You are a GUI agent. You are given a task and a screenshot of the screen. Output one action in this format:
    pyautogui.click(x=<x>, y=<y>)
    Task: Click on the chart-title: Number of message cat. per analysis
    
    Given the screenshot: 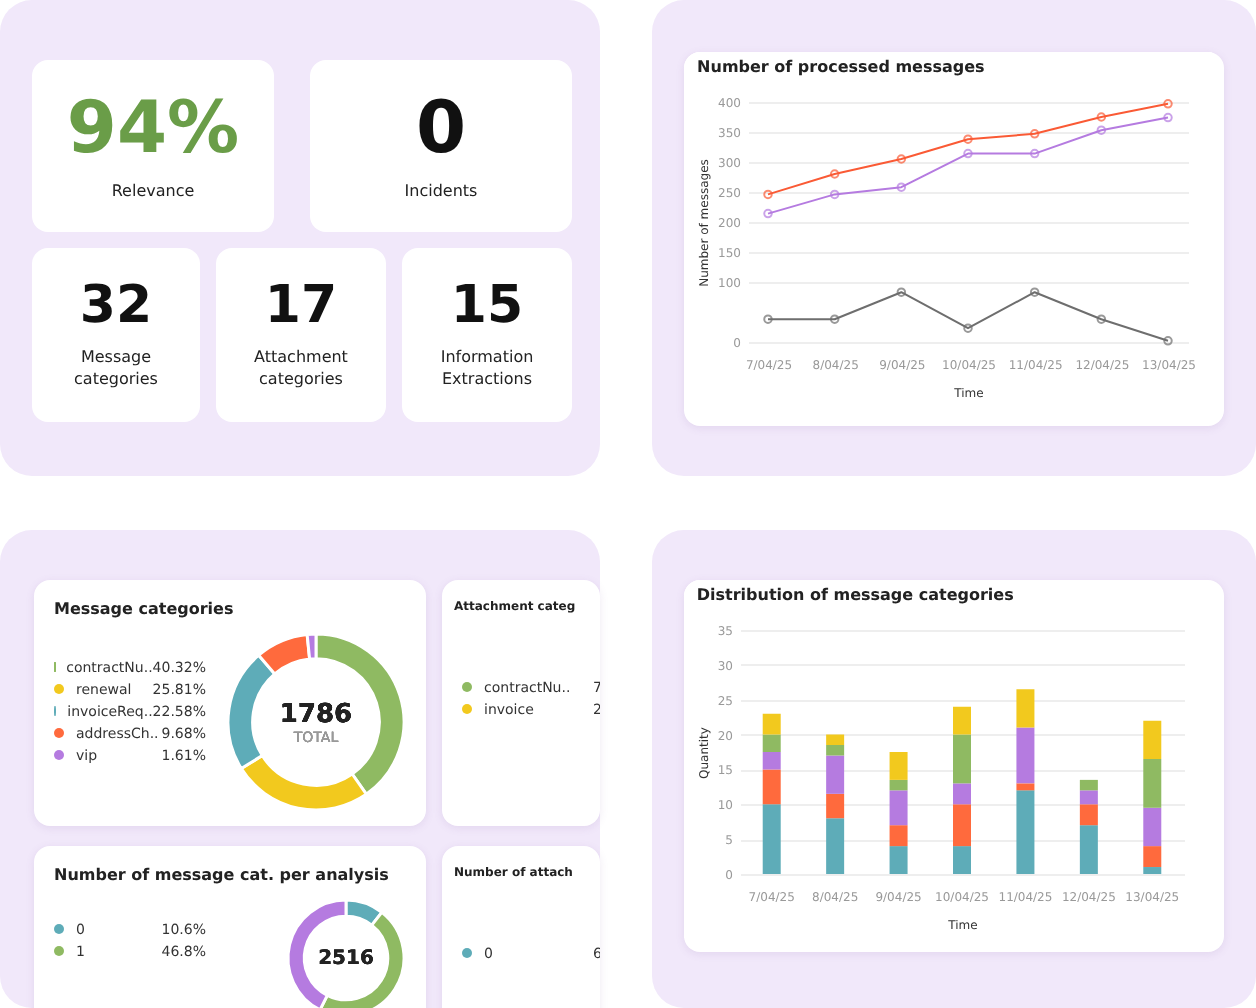 What is the action you would take?
    pyautogui.click(x=221, y=875)
    